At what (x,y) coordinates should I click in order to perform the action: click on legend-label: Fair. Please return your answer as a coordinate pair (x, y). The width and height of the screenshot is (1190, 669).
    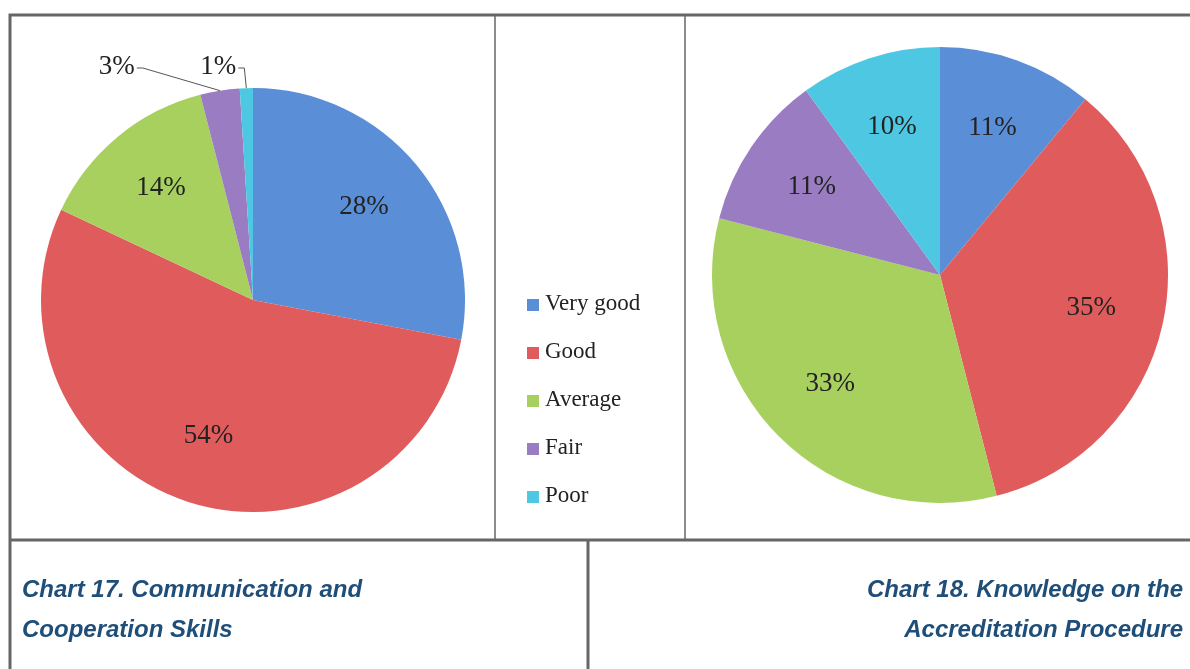
    Looking at the image, I should click on (564, 447).